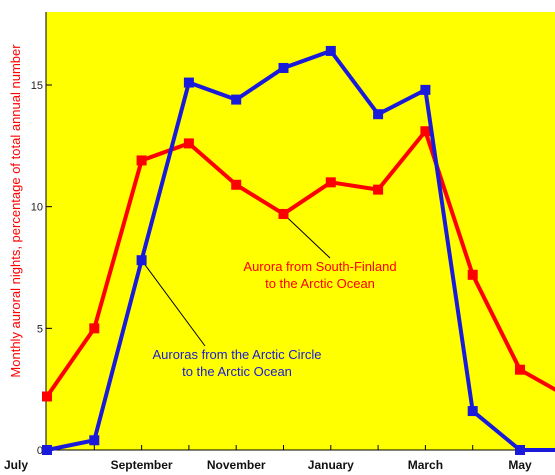 Image resolution: width=555 pixels, height=475 pixels. What do you see at coordinates (236, 354) in the screenshot?
I see `annotation-text: Auroras from the Arctic Circle` at bounding box center [236, 354].